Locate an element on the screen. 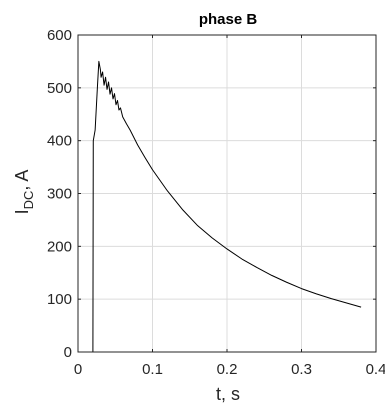  y-tick-label: 400 is located at coordinates (59, 141).